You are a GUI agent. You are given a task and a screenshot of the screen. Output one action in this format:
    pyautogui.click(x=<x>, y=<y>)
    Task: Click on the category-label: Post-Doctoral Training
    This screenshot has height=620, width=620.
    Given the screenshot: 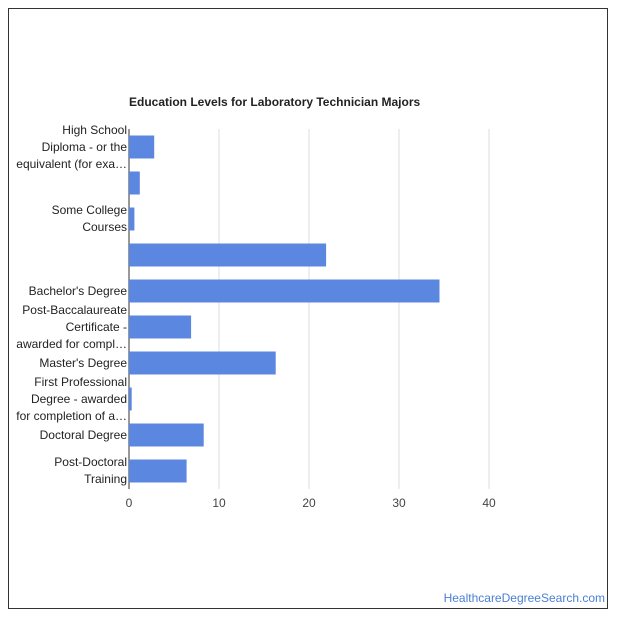 What is the action you would take?
    pyautogui.click(x=63, y=471)
    